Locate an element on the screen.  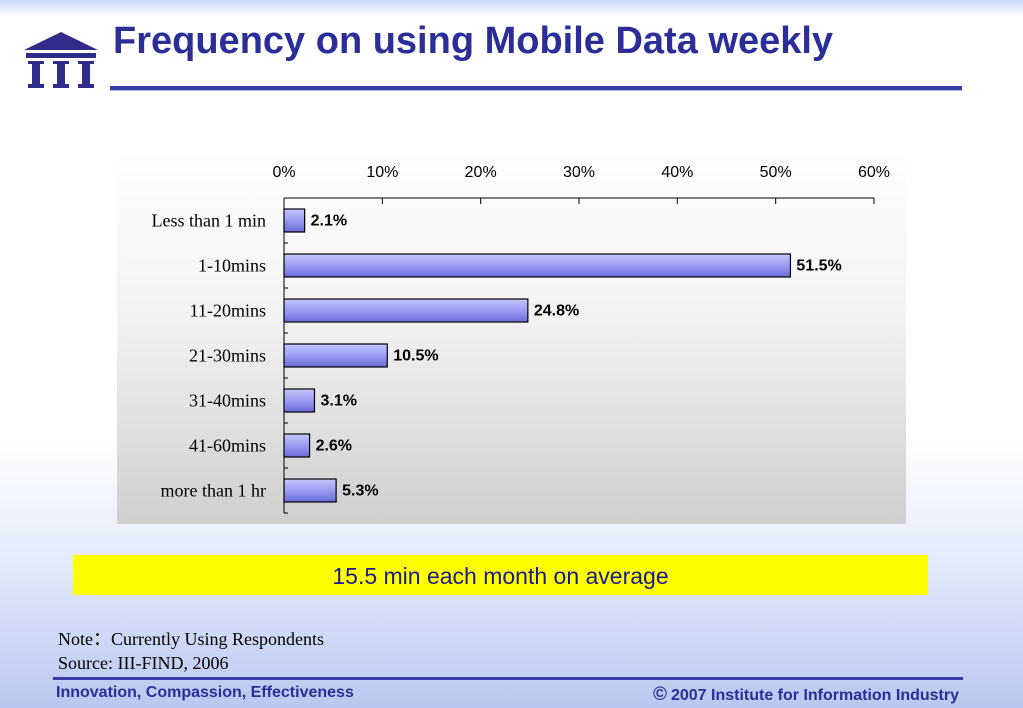
category-label: 31-40mins is located at coordinates (227, 401).